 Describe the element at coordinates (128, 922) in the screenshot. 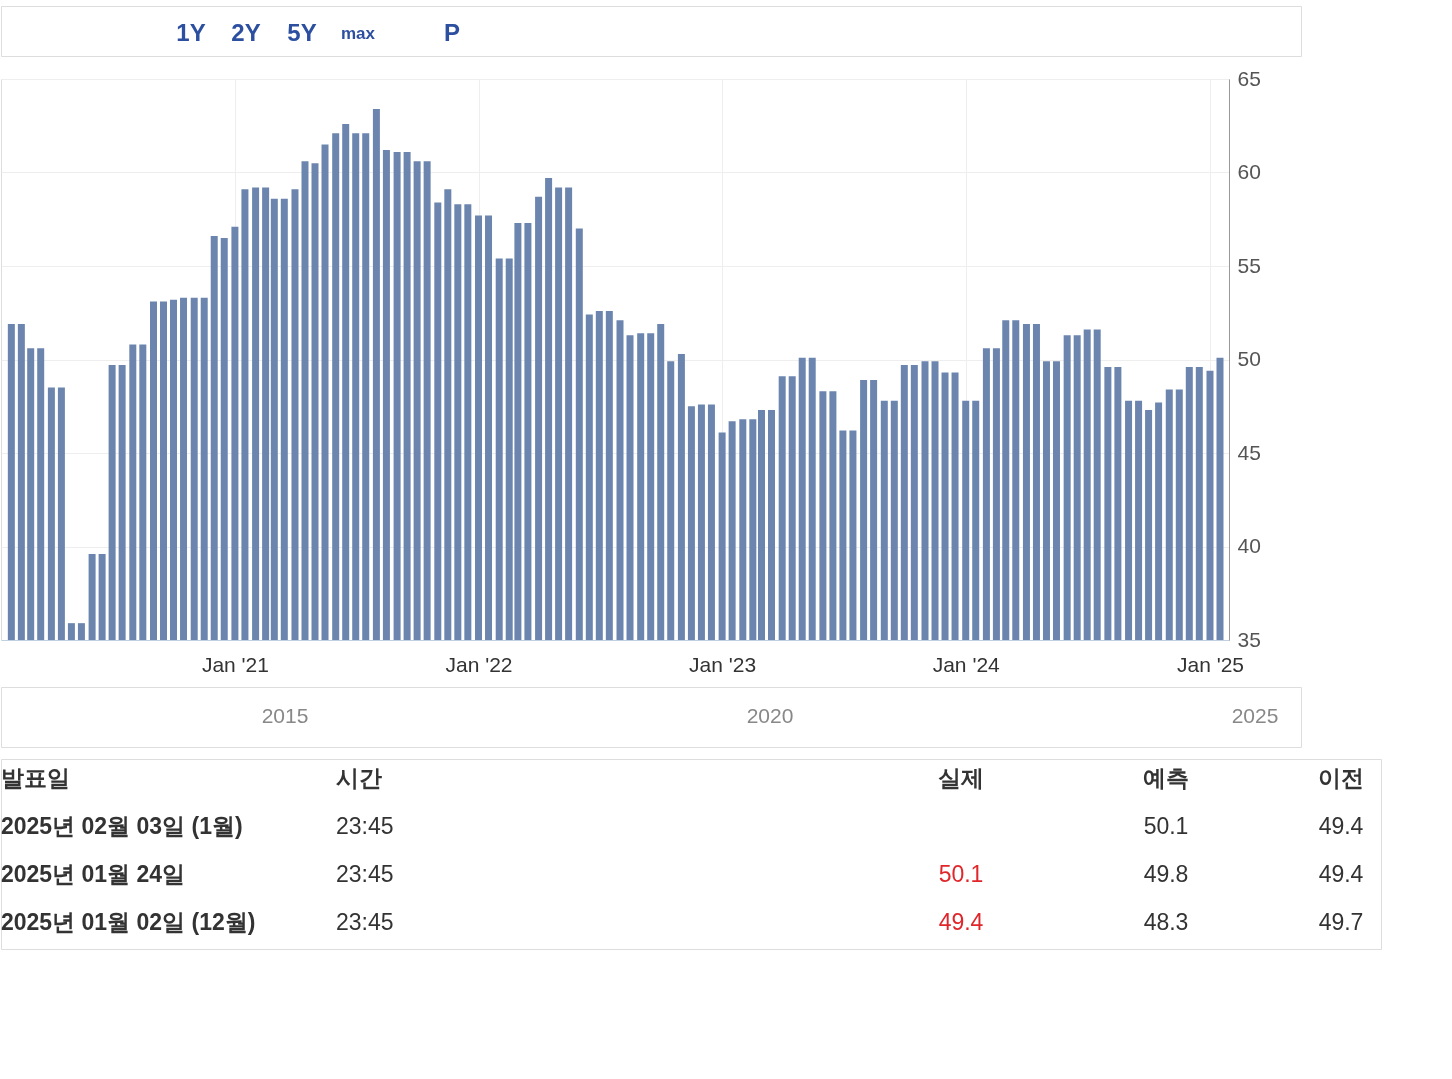

I see `text: 2025년 01월 02일 (12월)` at that location.